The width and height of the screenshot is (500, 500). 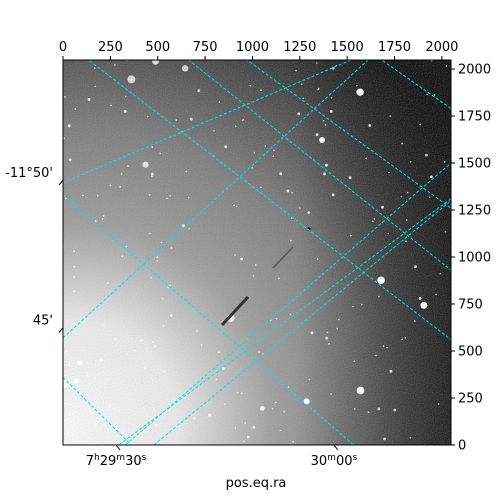 What do you see at coordinates (415, 84) in the screenshot?
I see `ra-grid-line` at bounding box center [415, 84].